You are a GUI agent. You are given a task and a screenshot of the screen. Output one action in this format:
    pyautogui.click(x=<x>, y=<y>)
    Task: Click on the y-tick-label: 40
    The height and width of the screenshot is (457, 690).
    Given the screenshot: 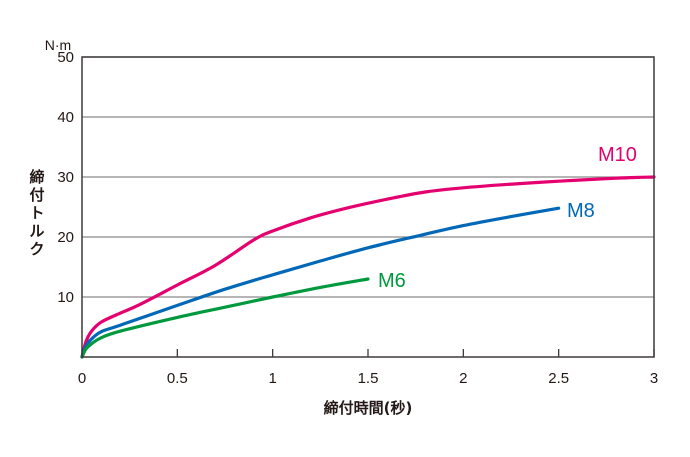 What is the action you would take?
    pyautogui.click(x=65, y=117)
    